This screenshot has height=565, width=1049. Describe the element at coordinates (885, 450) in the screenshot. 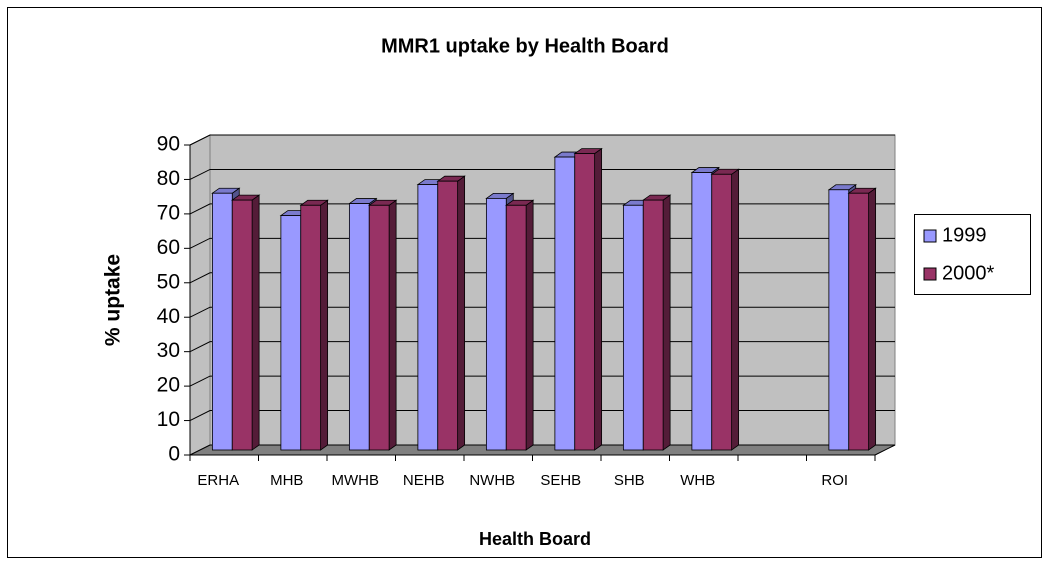

I see `x-axis-back` at that location.